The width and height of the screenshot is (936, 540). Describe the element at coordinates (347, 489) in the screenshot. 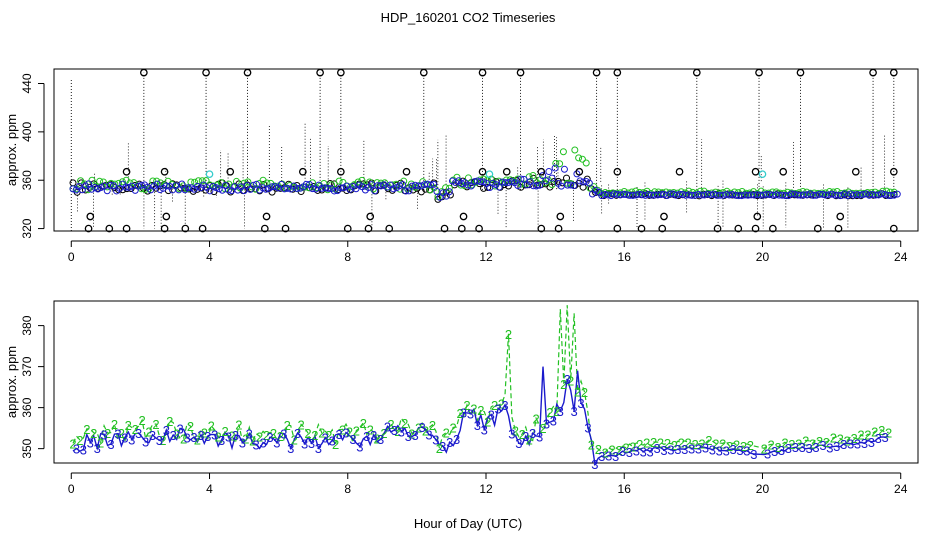

I see `bottom-x-tick-label: 8` at that location.